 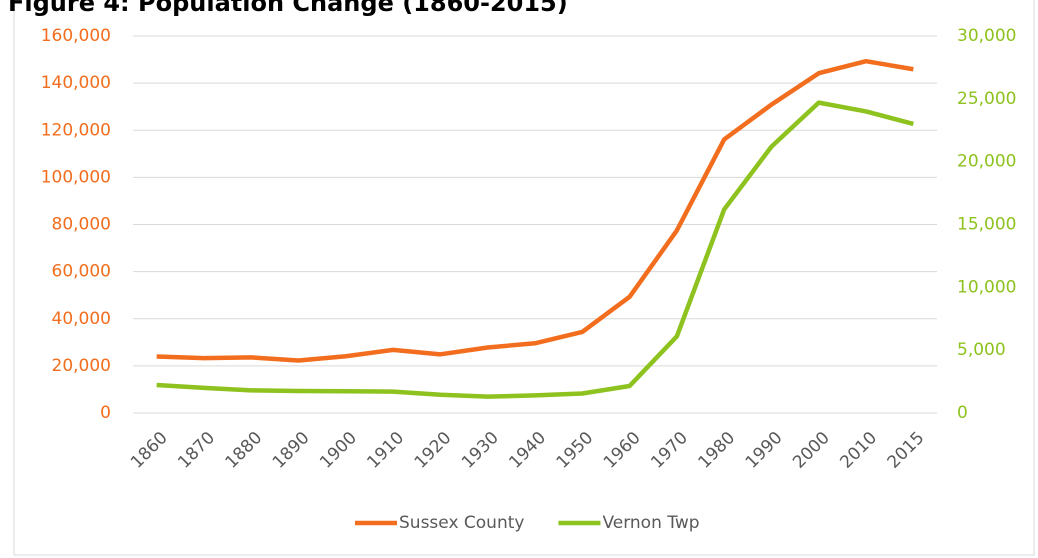 What do you see at coordinates (962, 413) in the screenshot?
I see `y2-tick-label: 0` at bounding box center [962, 413].